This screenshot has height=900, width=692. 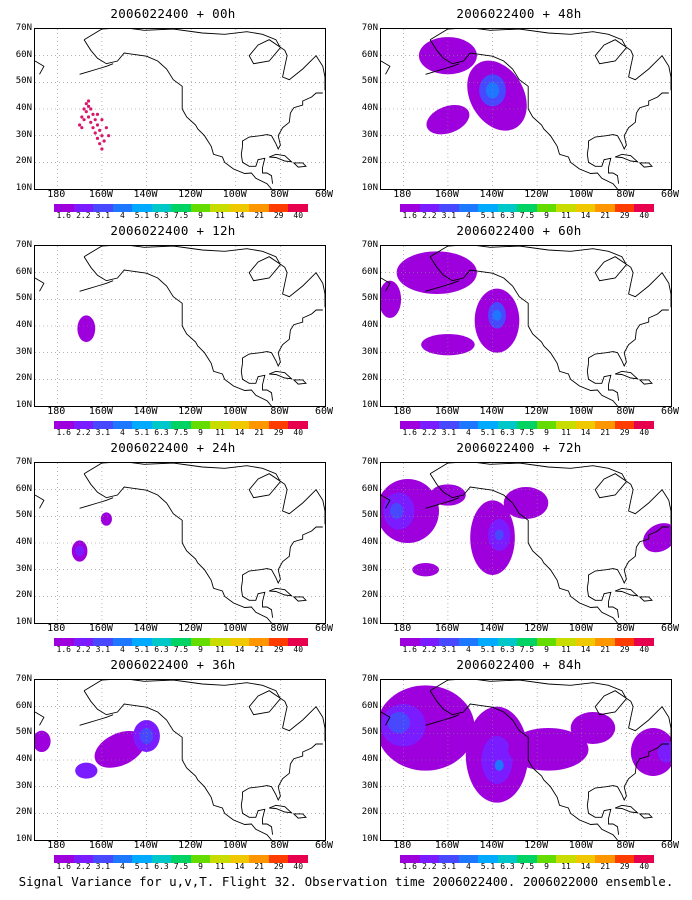 I want to click on lat-tick-label: 30N, so click(x=23, y=785).